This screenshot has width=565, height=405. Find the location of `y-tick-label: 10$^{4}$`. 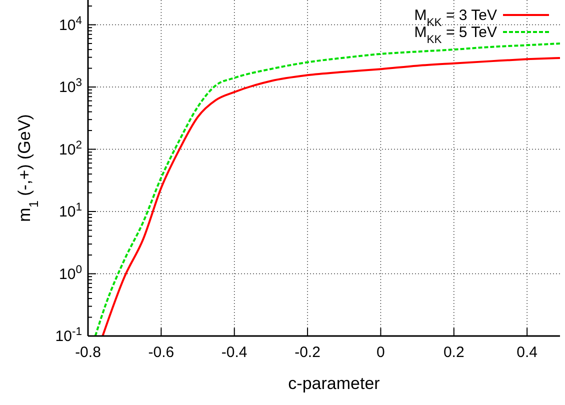

y-tick-label: 10$^{4}$ is located at coordinates (70, 24).